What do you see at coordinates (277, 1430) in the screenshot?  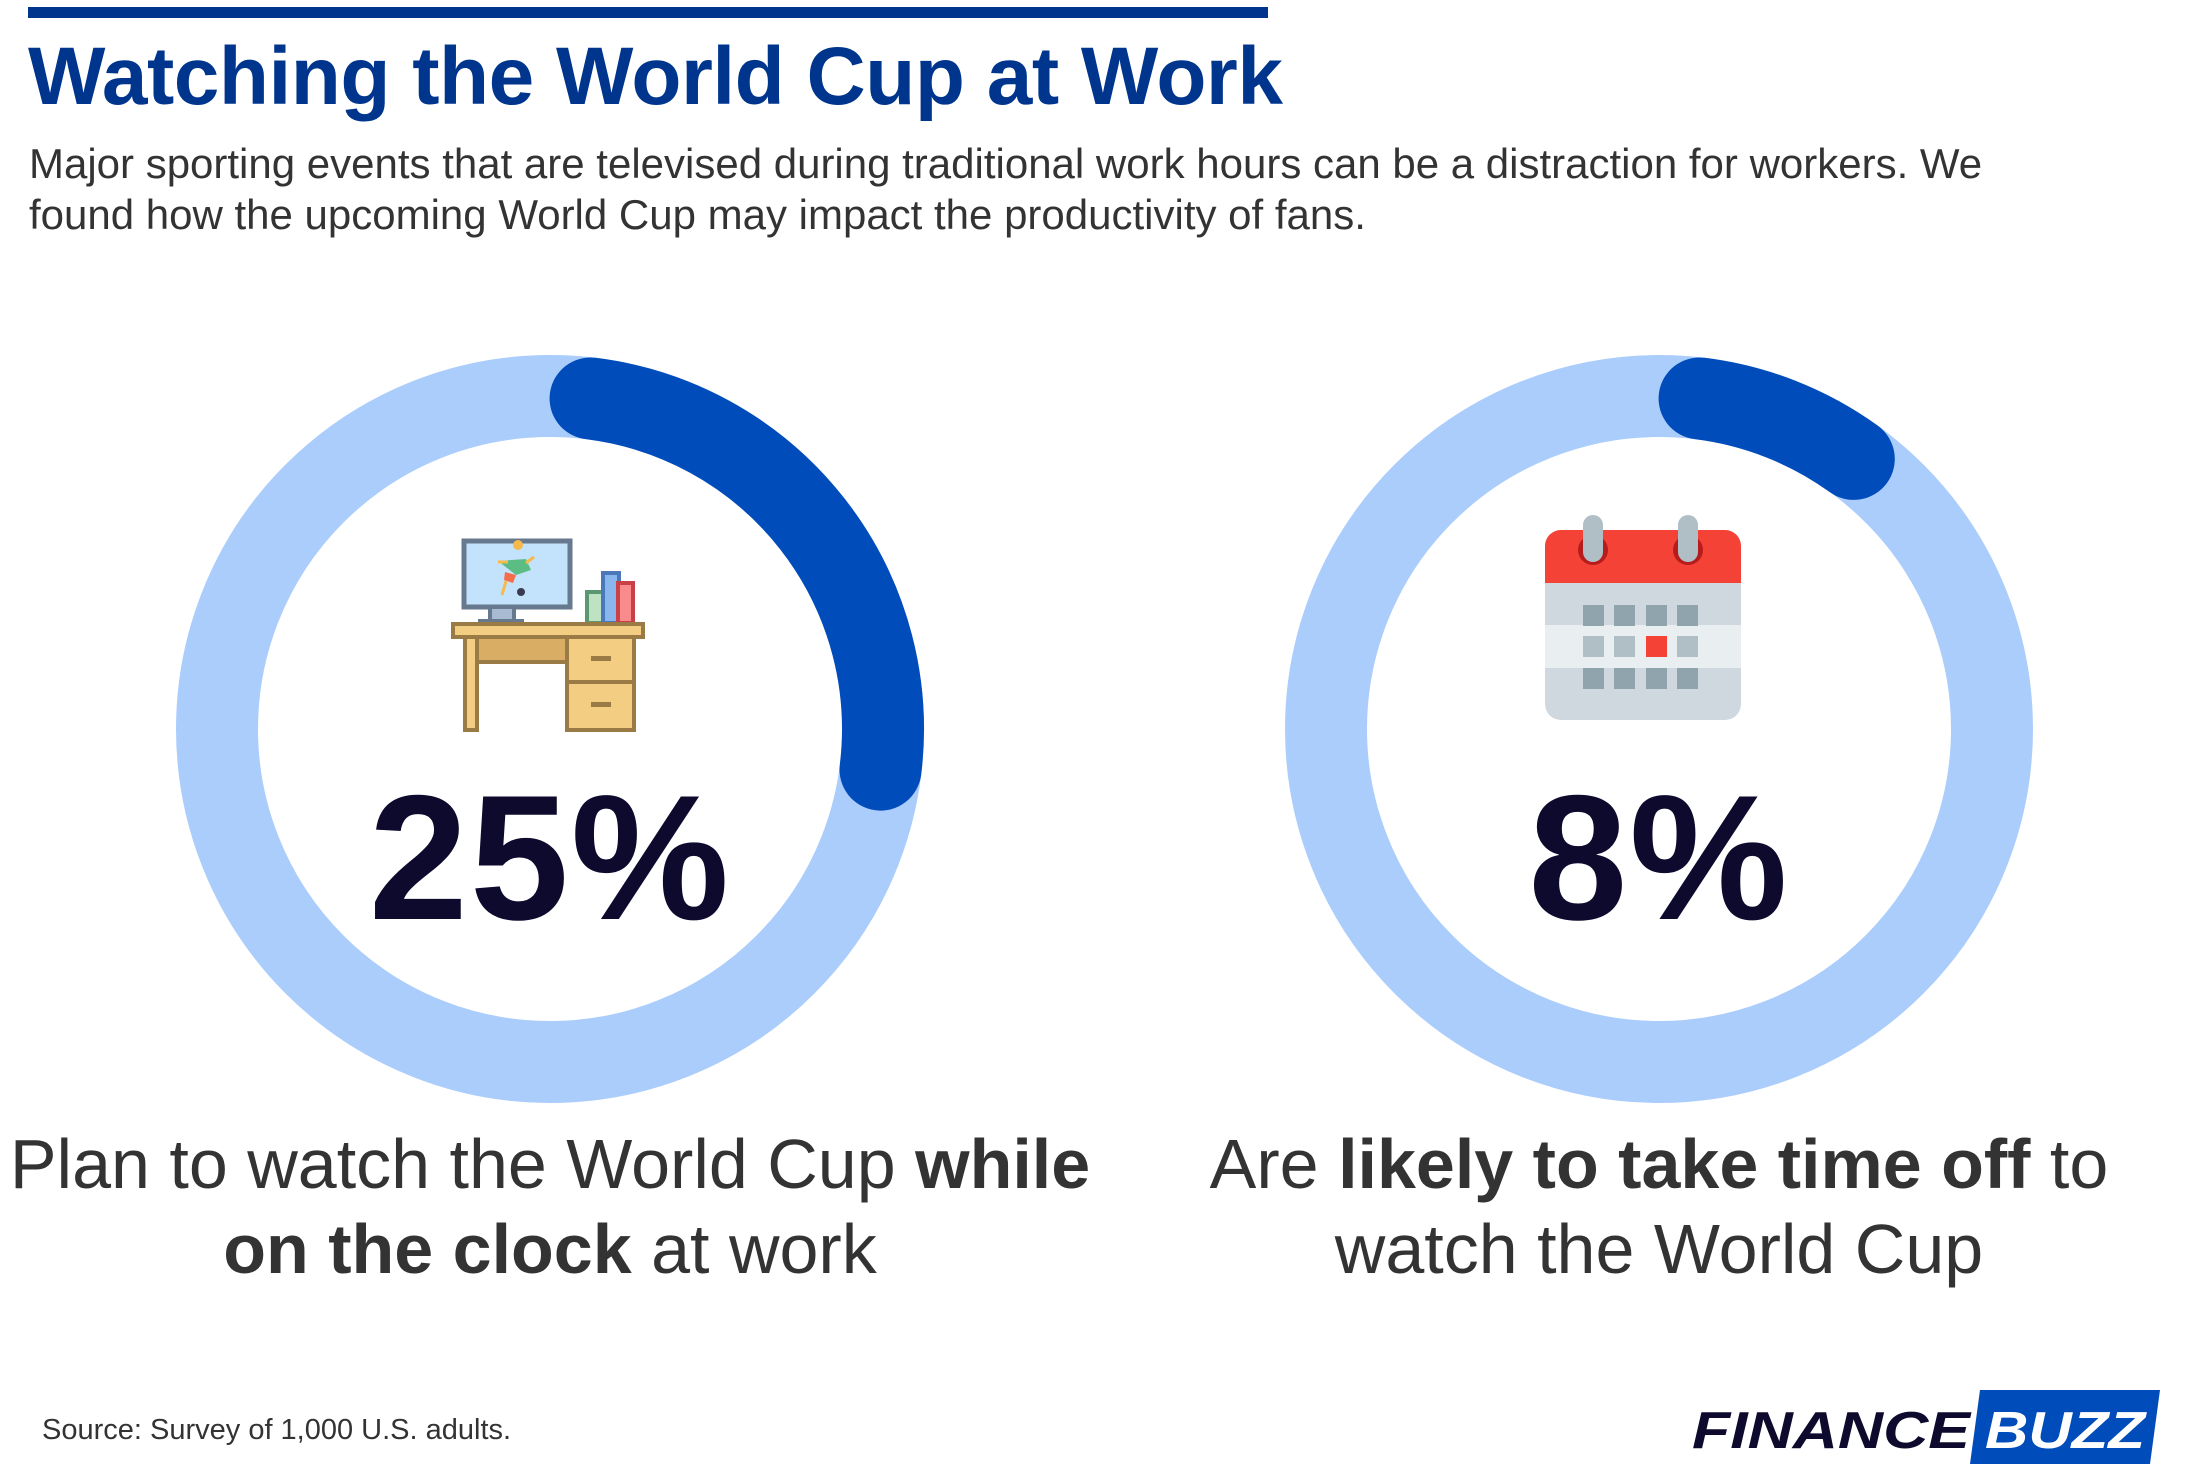 I see `source-note: Source: Survey of 1,000 U.S. adults.` at bounding box center [277, 1430].